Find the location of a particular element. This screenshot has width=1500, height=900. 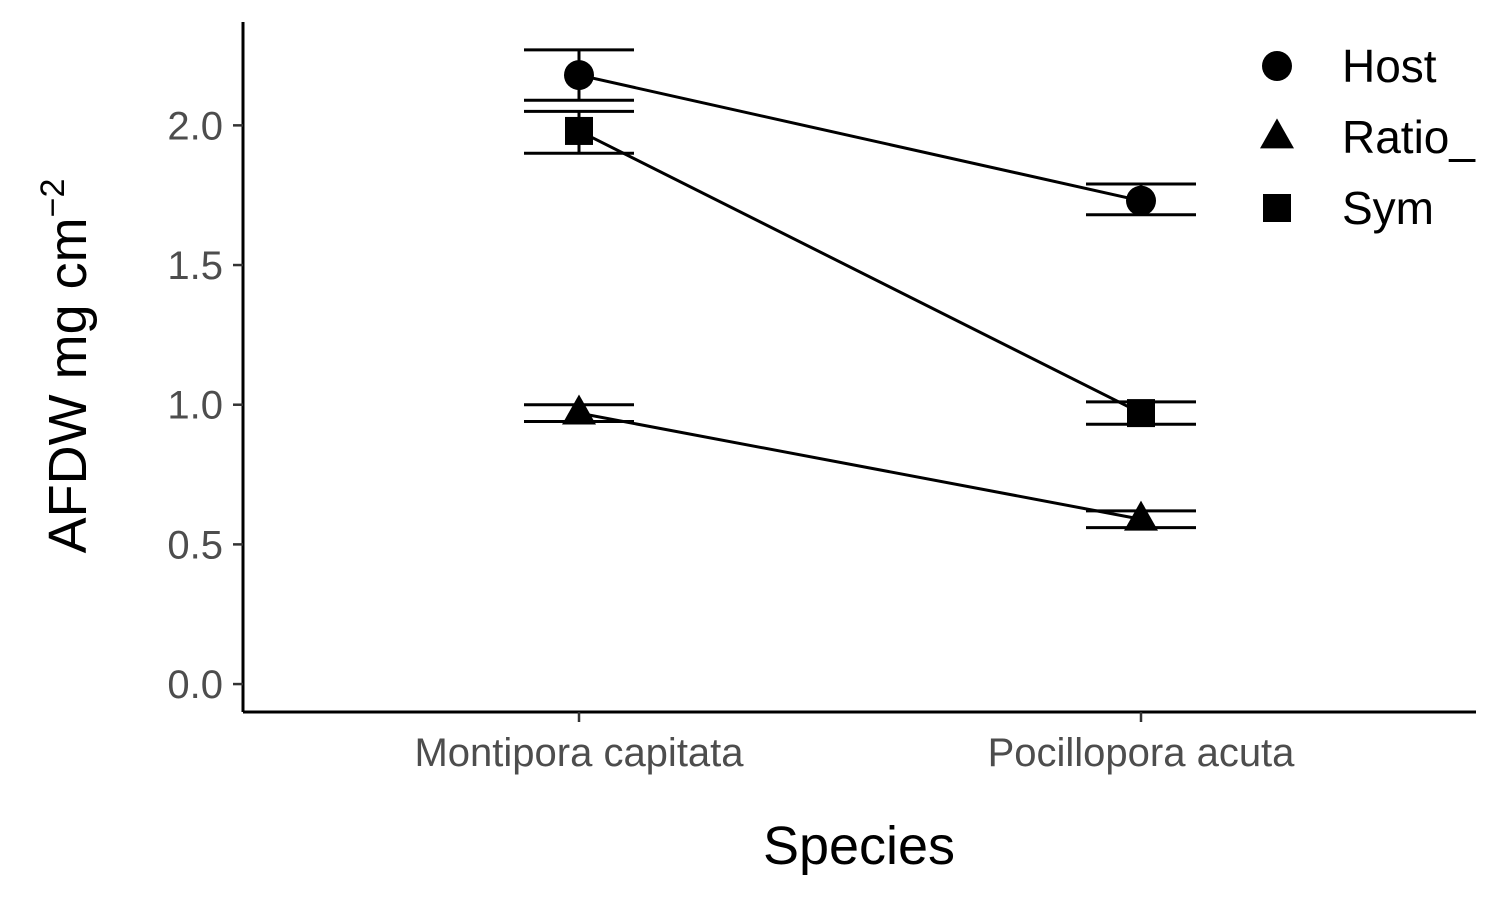

legend-item-host: Host is located at coordinates (1349, 66).